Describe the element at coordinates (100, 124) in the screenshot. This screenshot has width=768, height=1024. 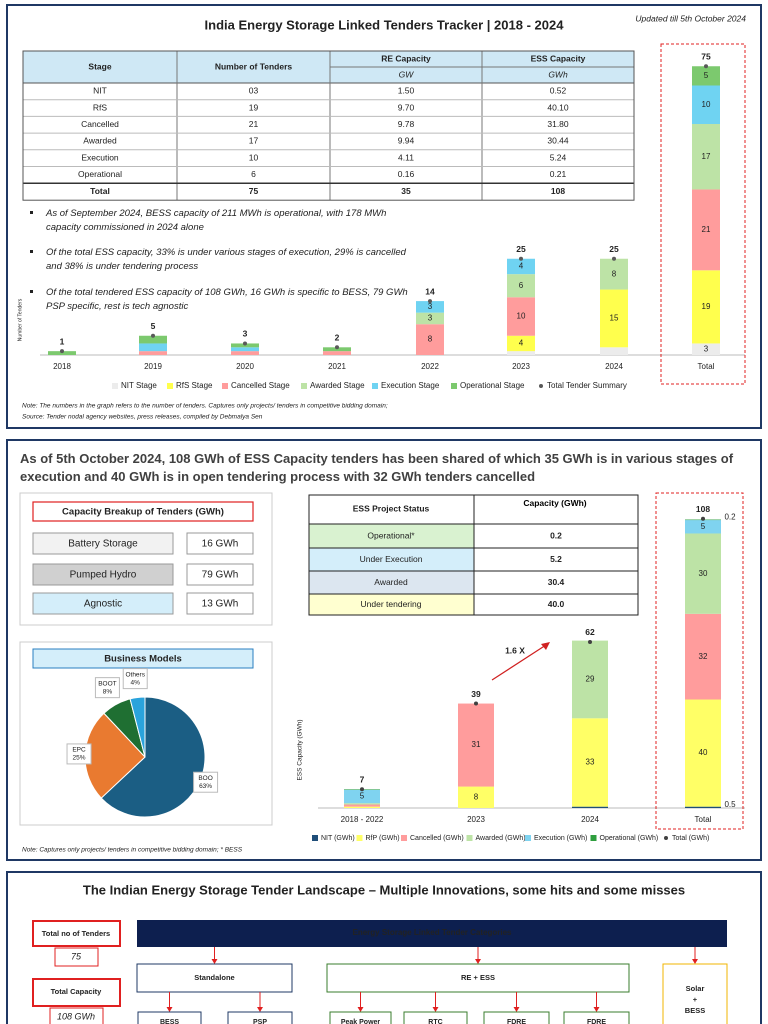
I see `cell: Cancelled` at that location.